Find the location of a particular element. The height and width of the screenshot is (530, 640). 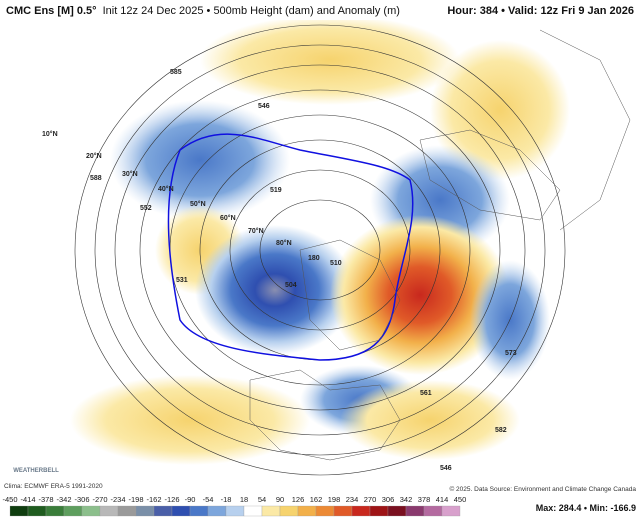

latitude-label: 10°N is located at coordinates (50, 134).